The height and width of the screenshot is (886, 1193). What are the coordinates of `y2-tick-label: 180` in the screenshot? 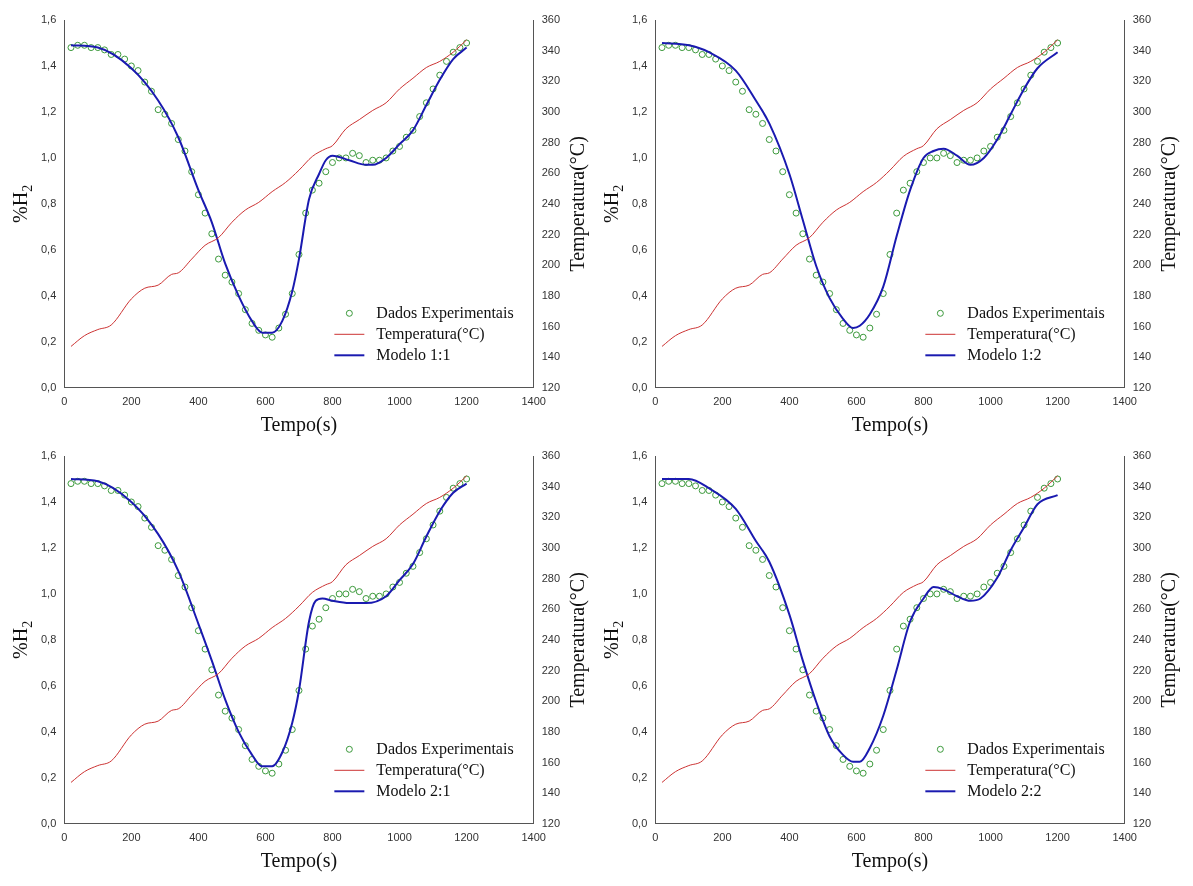 It's located at (1142, 730).